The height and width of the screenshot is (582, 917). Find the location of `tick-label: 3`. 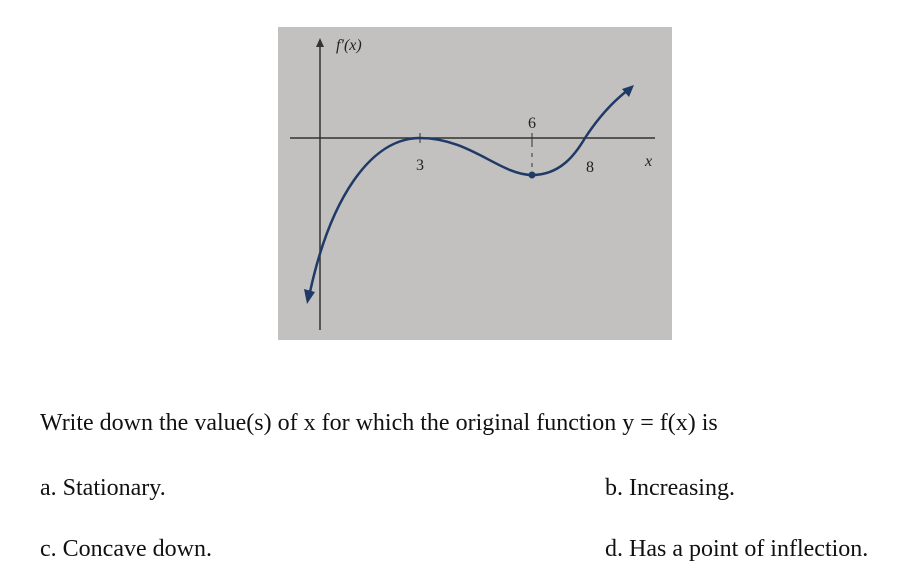

tick-label: 3 is located at coordinates (420, 165).